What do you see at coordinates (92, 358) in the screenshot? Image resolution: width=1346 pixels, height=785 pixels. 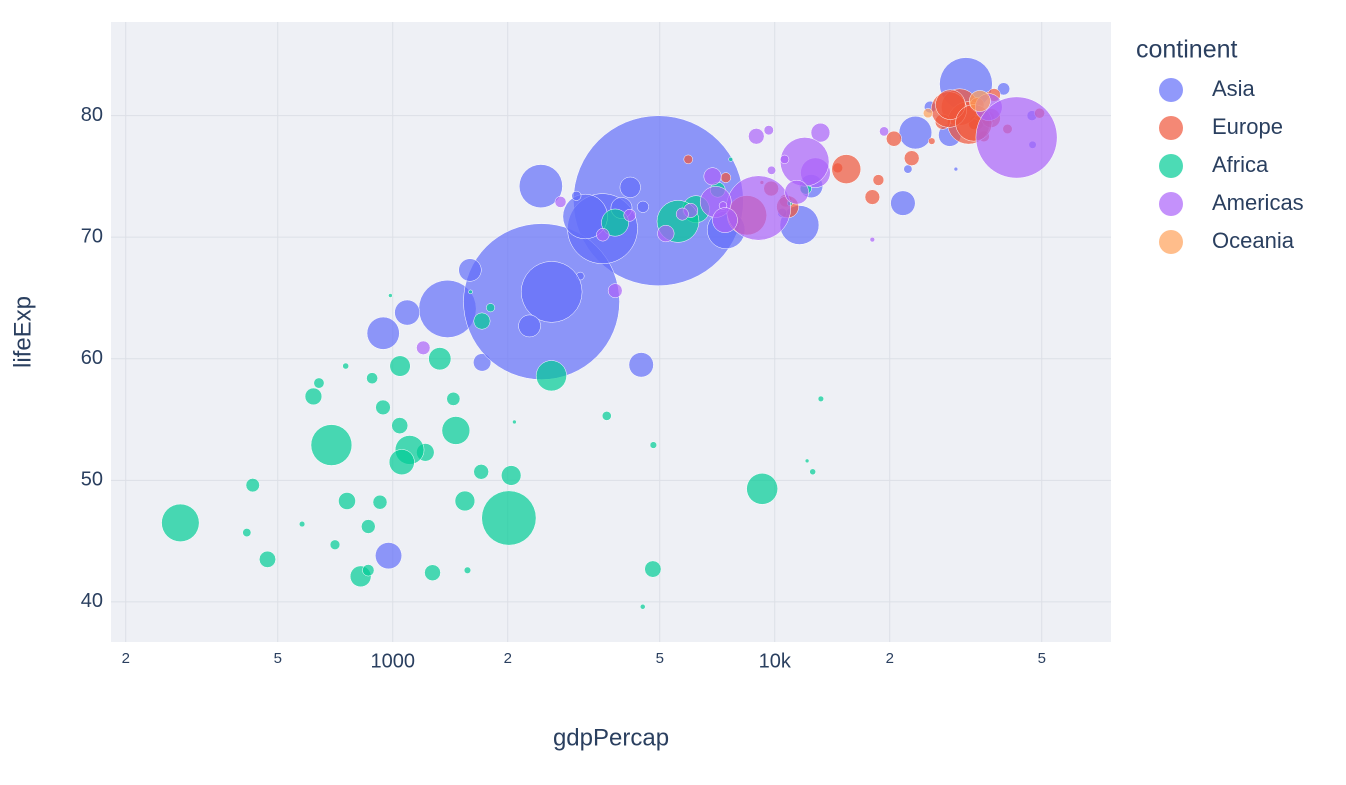 I see `y-tick-label: 60` at bounding box center [92, 358].